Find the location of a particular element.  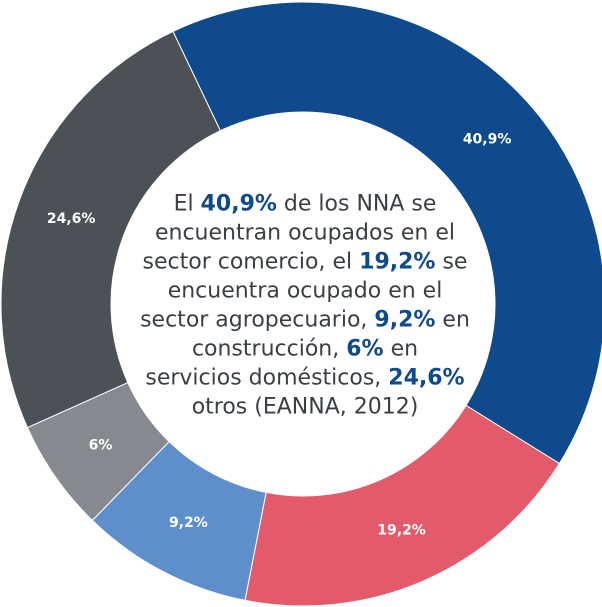

annotation-highlight: 19,2% is located at coordinates (397, 262).